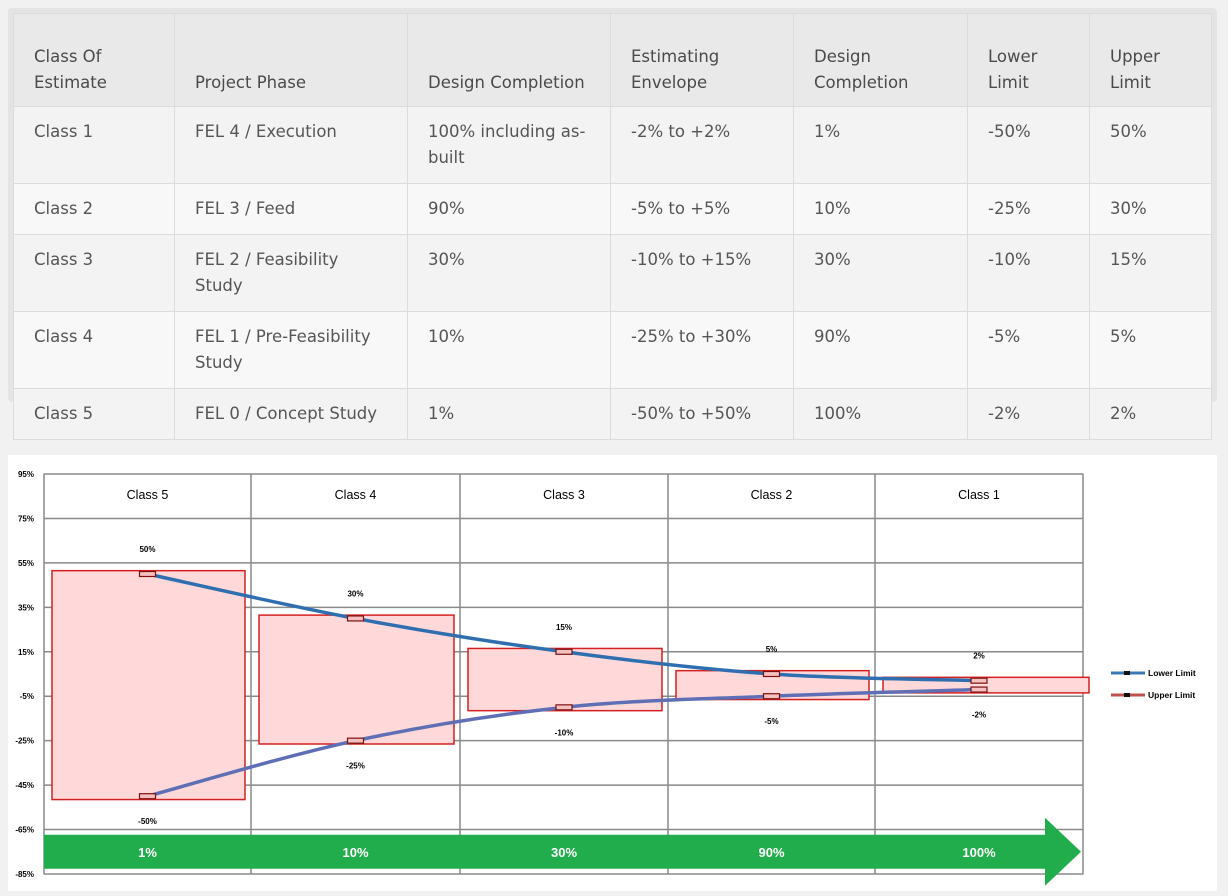 The height and width of the screenshot is (896, 1228). What do you see at coordinates (147, 549) in the screenshot?
I see `upper-limit-data-label: 50%` at bounding box center [147, 549].